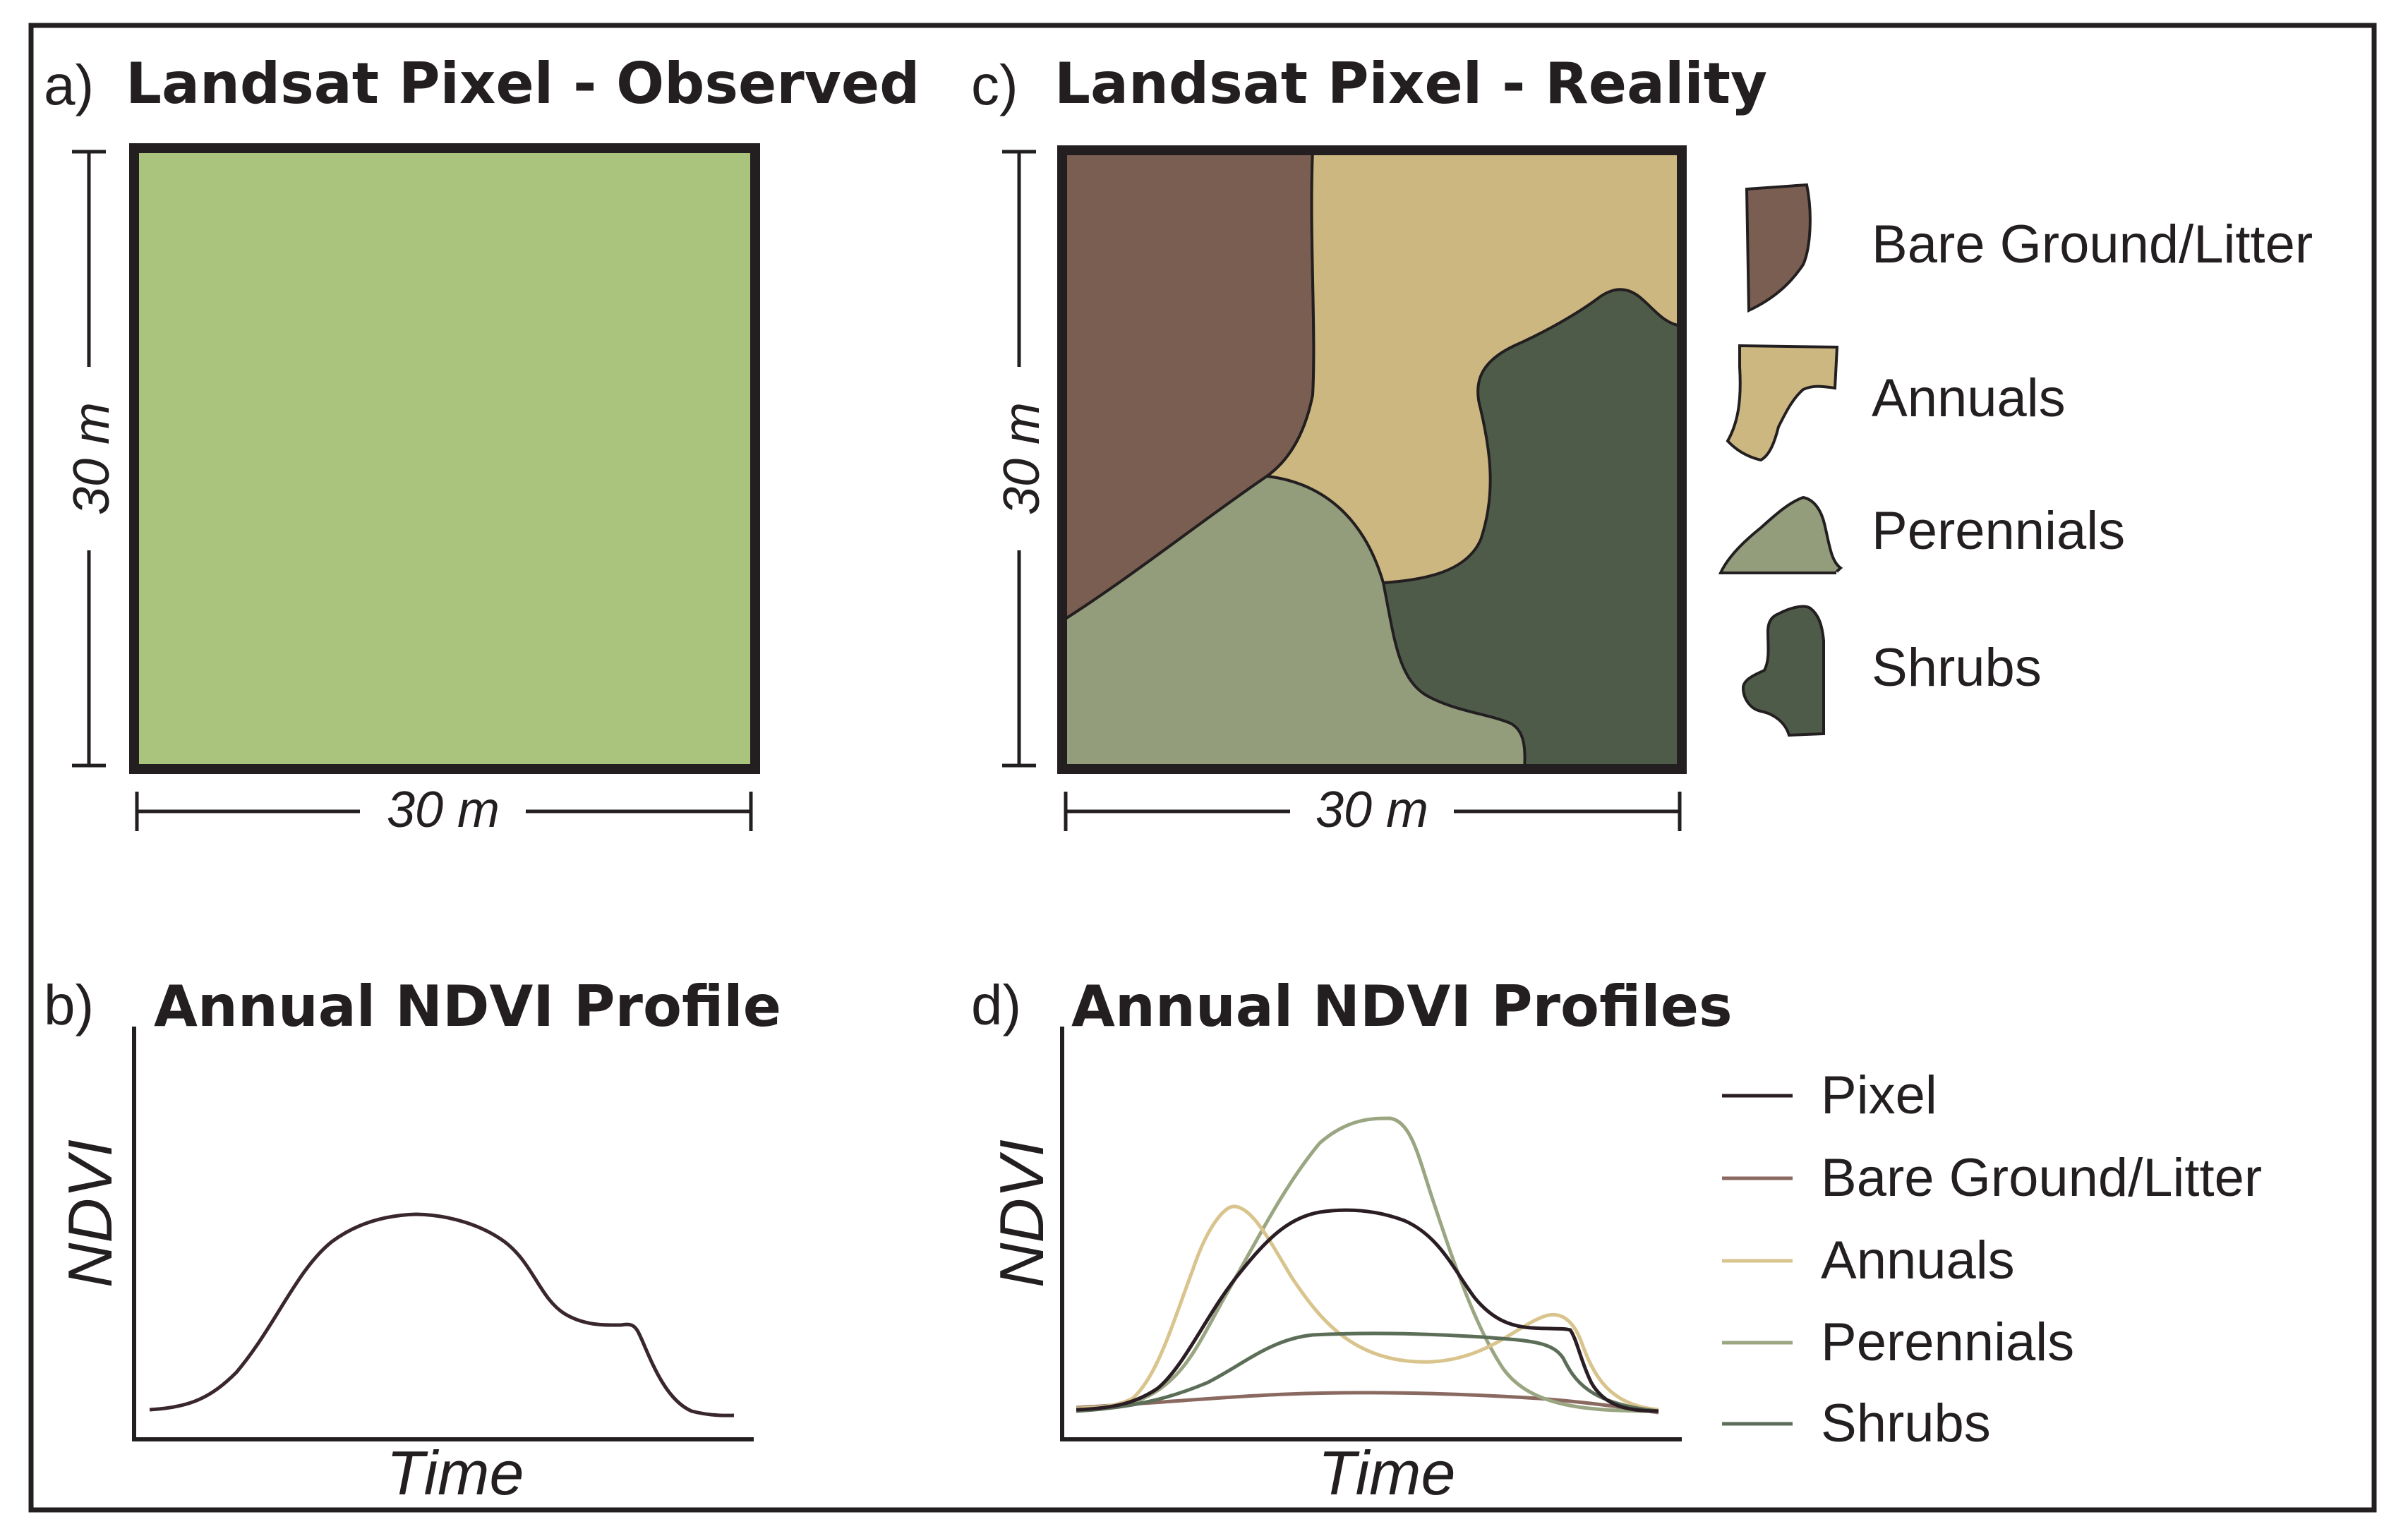  What do you see at coordinates (69, 85) in the screenshot?
I see `panel-a-letter: a)` at bounding box center [69, 85].